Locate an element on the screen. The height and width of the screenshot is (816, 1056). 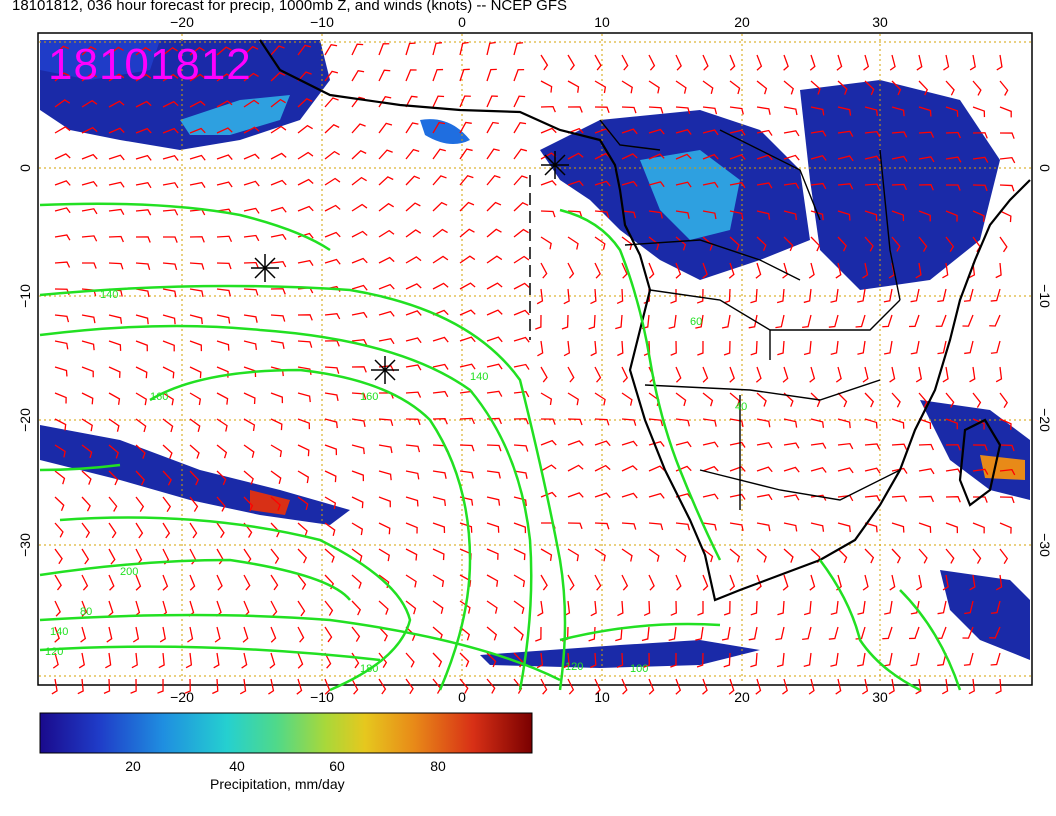
lon-tick-top: −20 is located at coordinates (182, 22).